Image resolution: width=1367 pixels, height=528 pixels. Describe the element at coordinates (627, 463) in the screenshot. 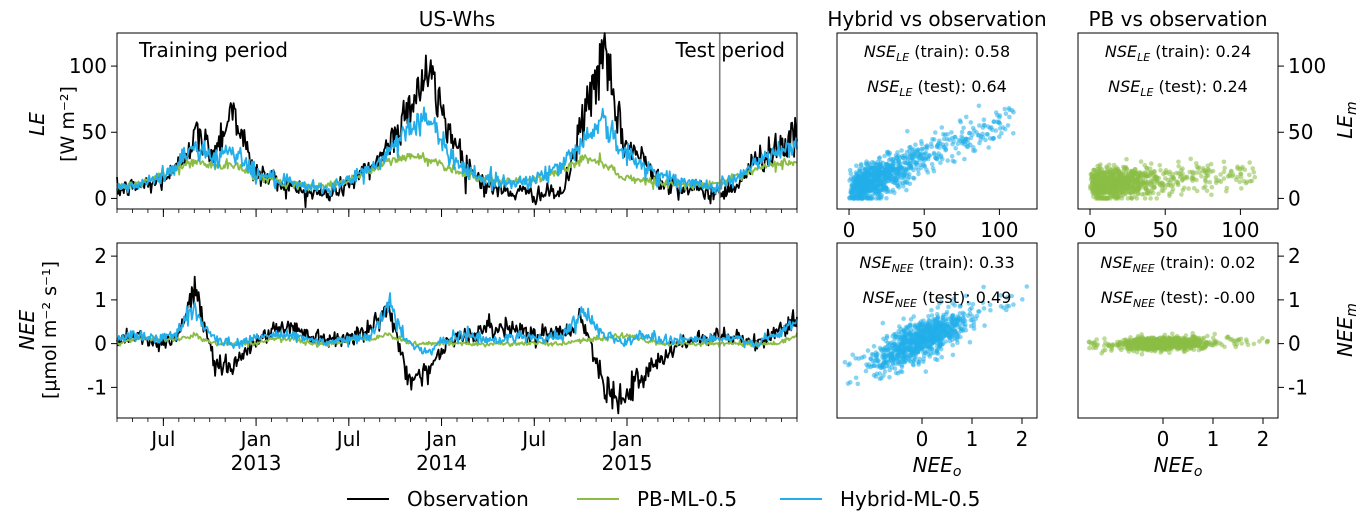

I see `xtick-year-label: 2015` at that location.